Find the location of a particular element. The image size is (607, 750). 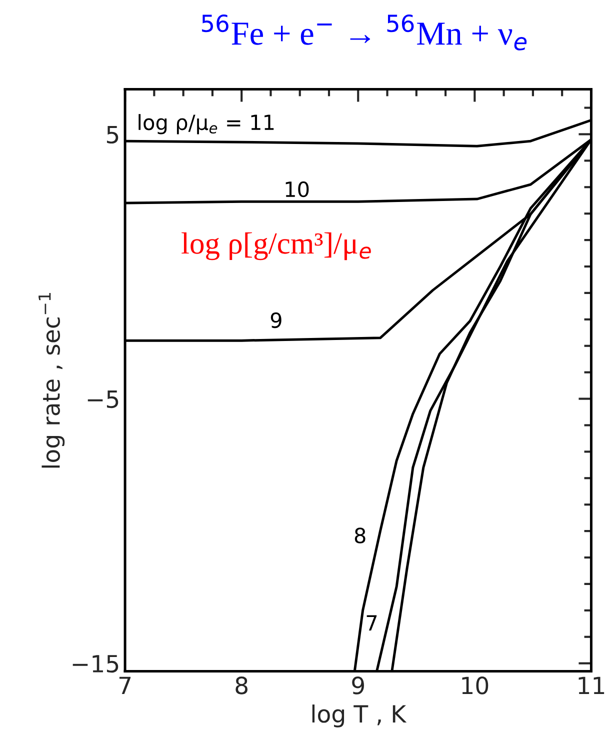

annotation: 8 is located at coordinates (360, 536).